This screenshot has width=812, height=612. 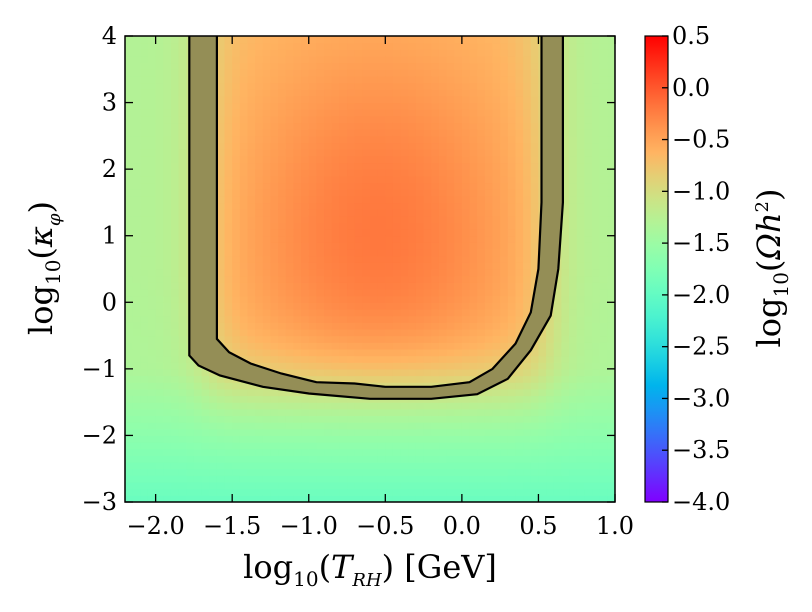 What do you see at coordinates (696, 269) in the screenshot?
I see `colorbar-ticks: 0.50.0−0.5−1.0−1.5−2.0−2.5−3.0−3.5−4.0` at bounding box center [696, 269].